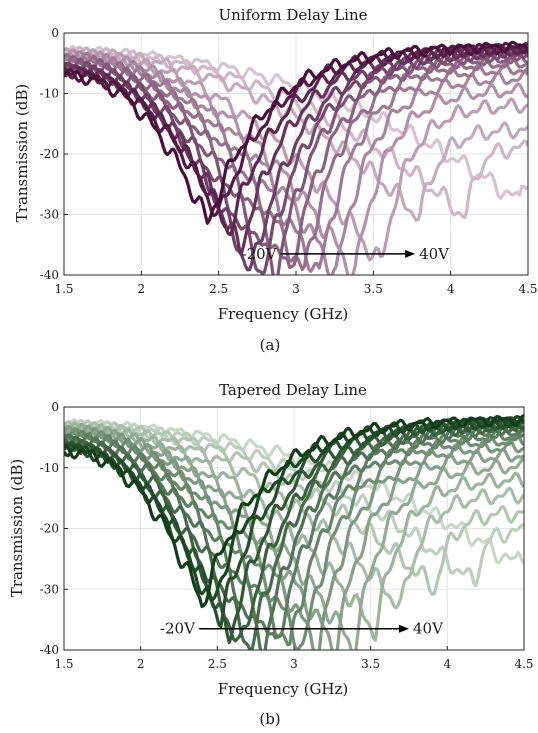 Image resolution: width=538 pixels, height=733 pixels. What do you see at coordinates (269, 719) in the screenshot?
I see `panel-label: (b)` at bounding box center [269, 719].